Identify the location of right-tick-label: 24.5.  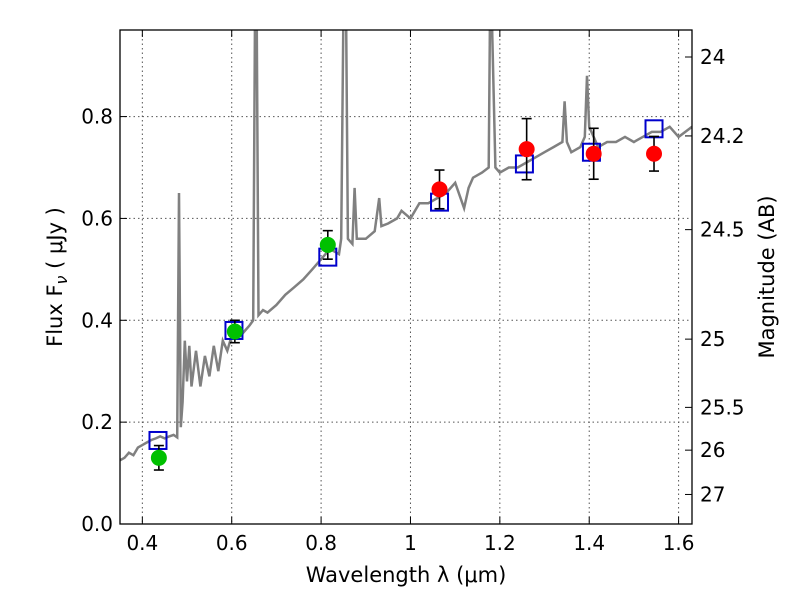
(722, 230).